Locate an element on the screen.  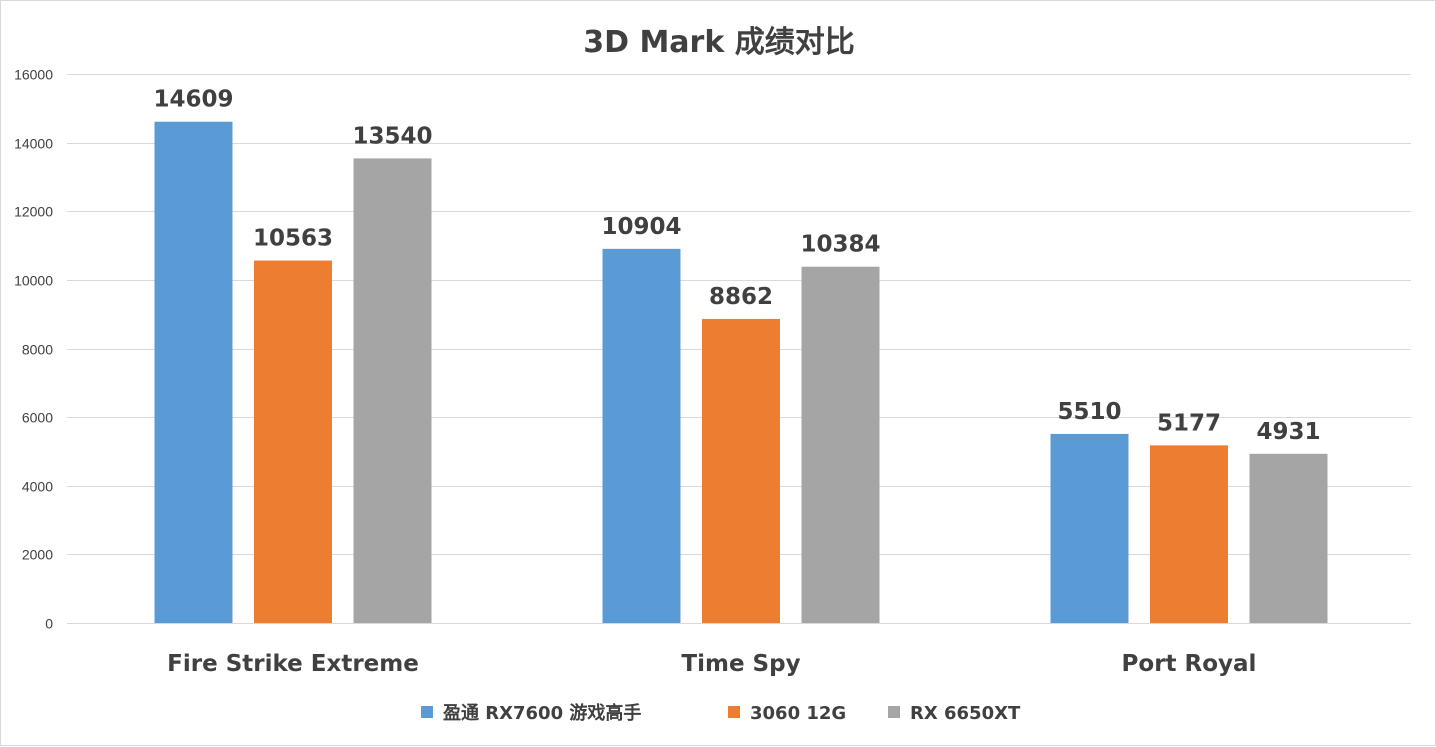
y-tick-label: 4000 is located at coordinates (37, 487).